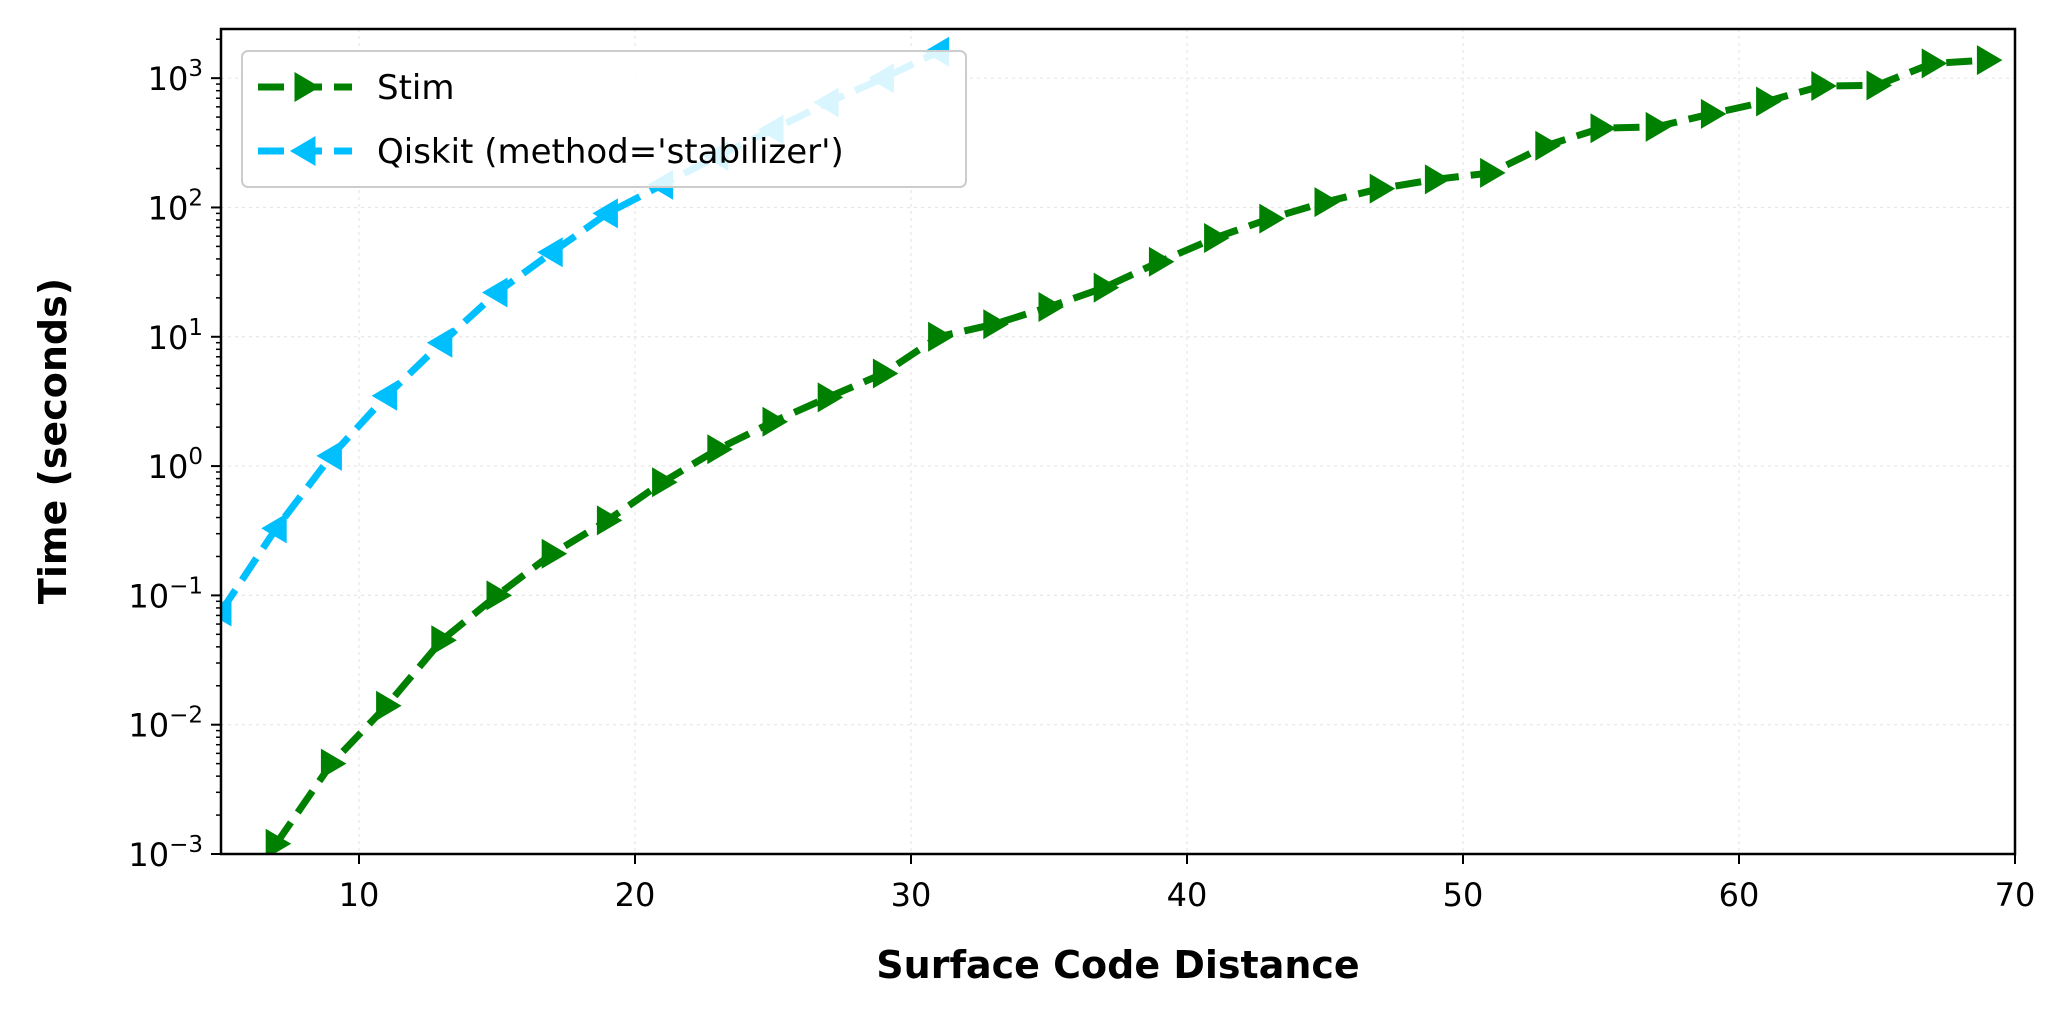 This screenshot has height=1014, width=2060. Describe the element at coordinates (175, 465) in the screenshot. I see `y-tick-label: 10⁰` at that location.